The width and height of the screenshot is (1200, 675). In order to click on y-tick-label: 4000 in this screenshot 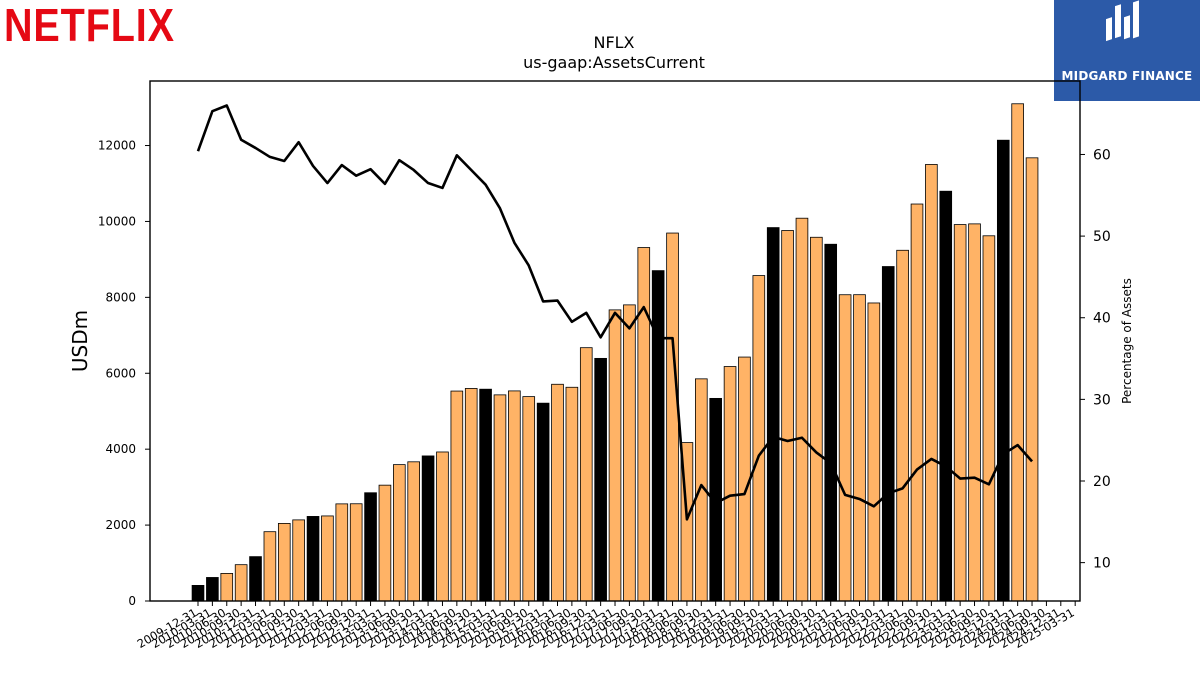, I will do `click(120, 449)`.